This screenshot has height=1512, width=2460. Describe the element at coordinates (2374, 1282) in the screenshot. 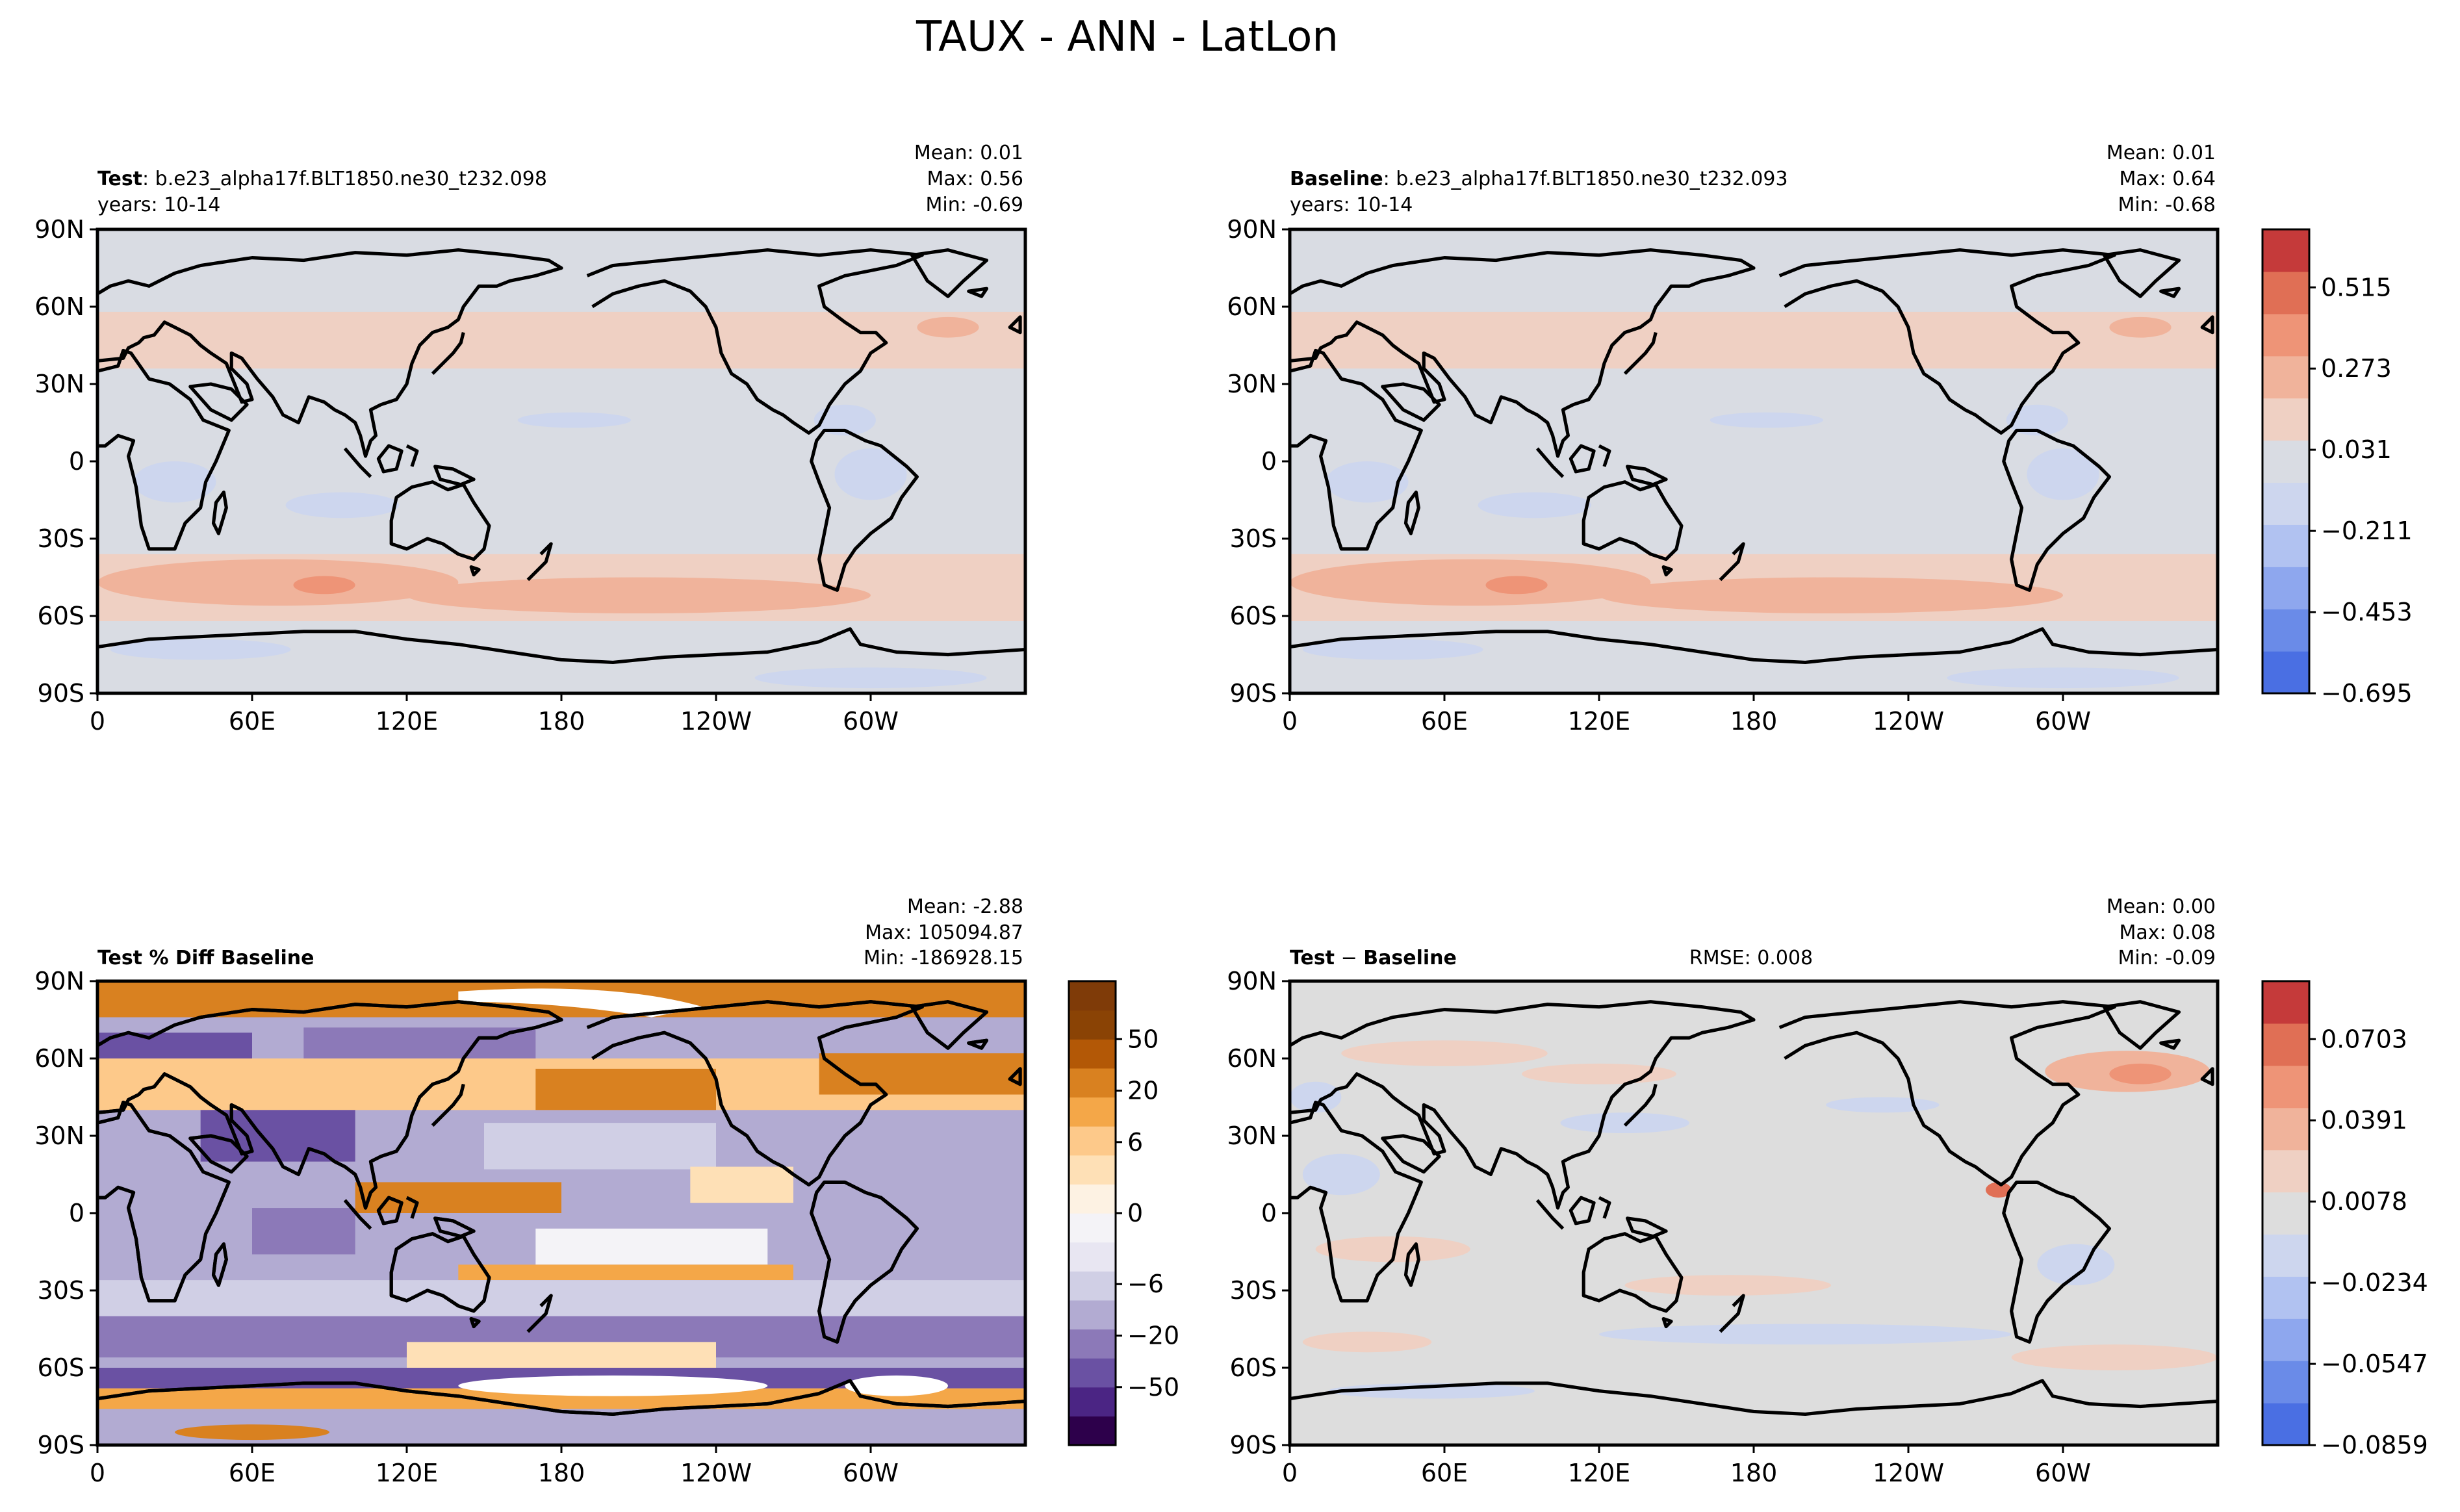

I see `colorbar-tick-label: −0.0234` at that location.